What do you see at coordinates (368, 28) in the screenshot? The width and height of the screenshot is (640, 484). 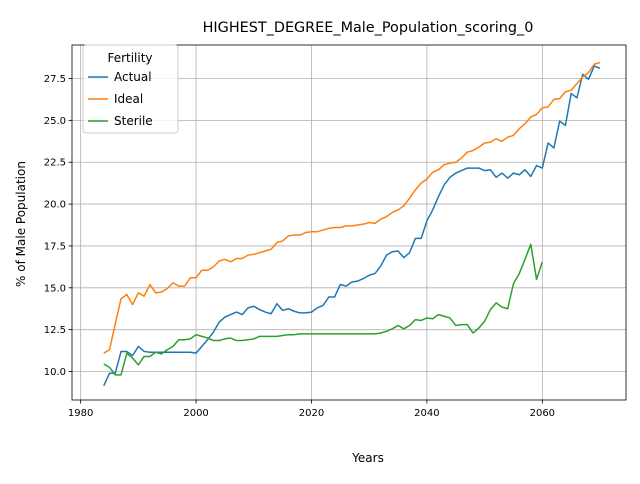 I see `chart-title: HIGHEST_DEGREE_Male_Population_scoring_0` at bounding box center [368, 28].